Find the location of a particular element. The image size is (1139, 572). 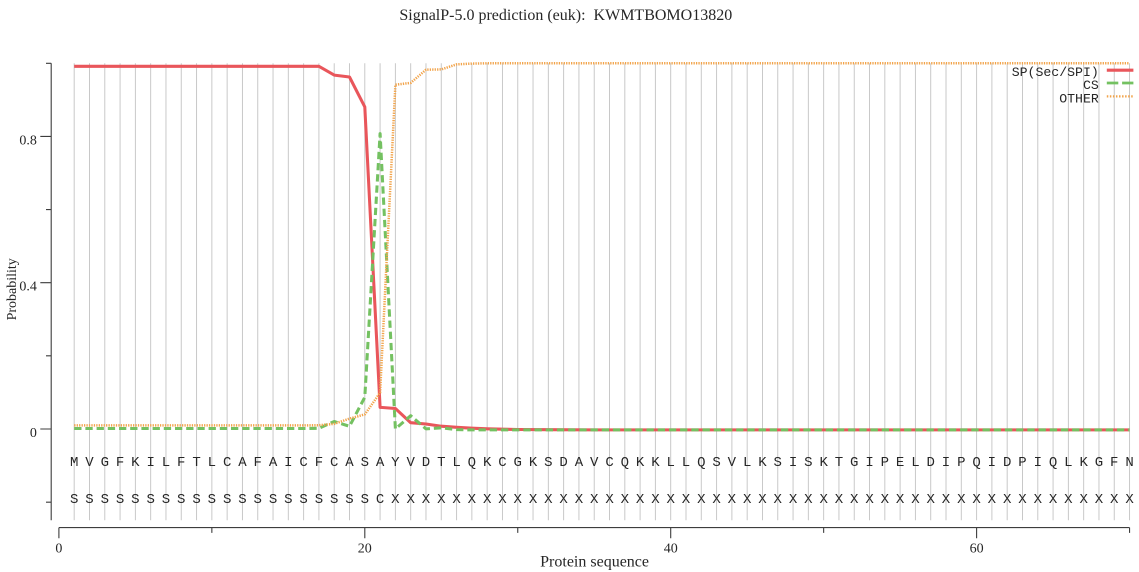

svg-text: M is located at coordinates (74, 463).